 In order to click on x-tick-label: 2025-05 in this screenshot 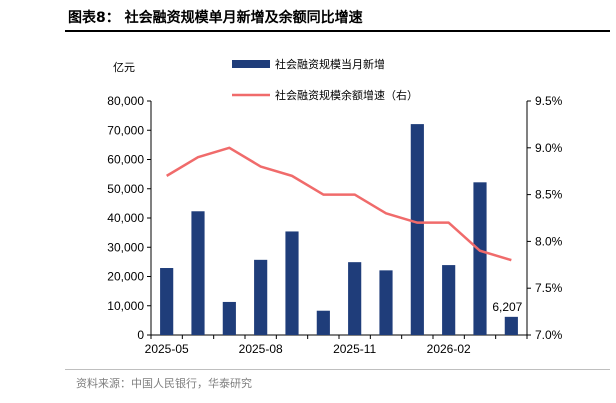, I will do `click(167, 349)`.